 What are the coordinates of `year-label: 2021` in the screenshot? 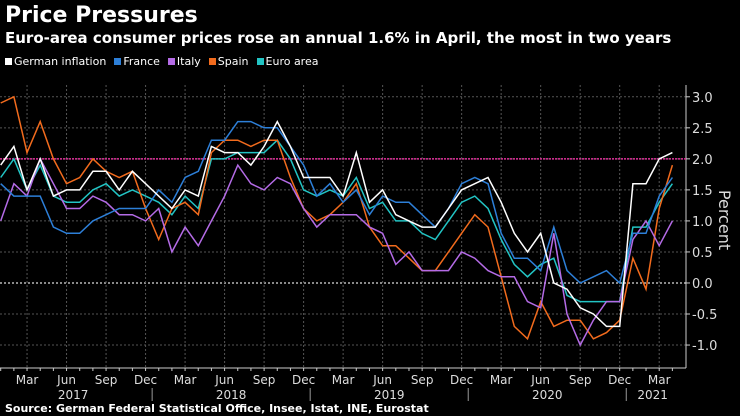 It's located at (652, 395).